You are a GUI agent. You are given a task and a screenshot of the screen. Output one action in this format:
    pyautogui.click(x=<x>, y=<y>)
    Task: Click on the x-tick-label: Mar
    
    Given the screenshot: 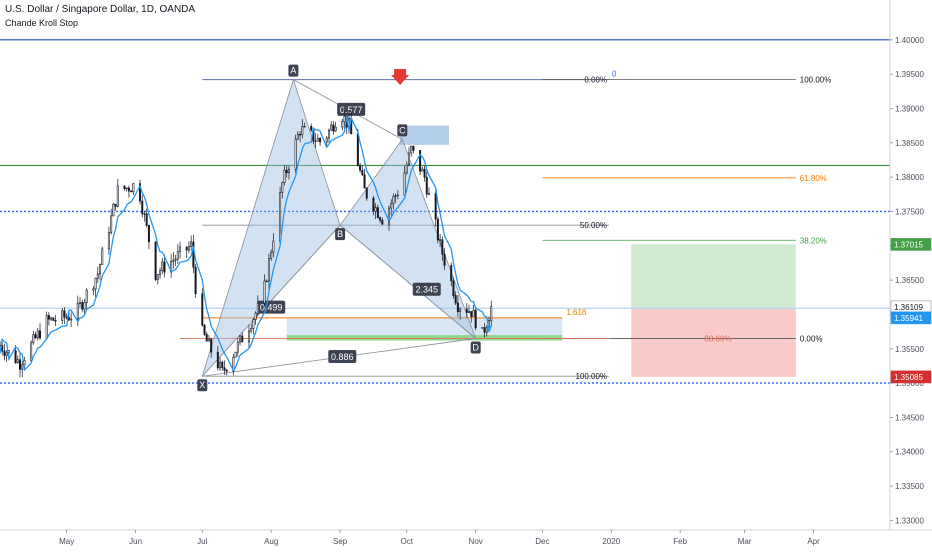 What is the action you would take?
    pyautogui.click(x=745, y=541)
    